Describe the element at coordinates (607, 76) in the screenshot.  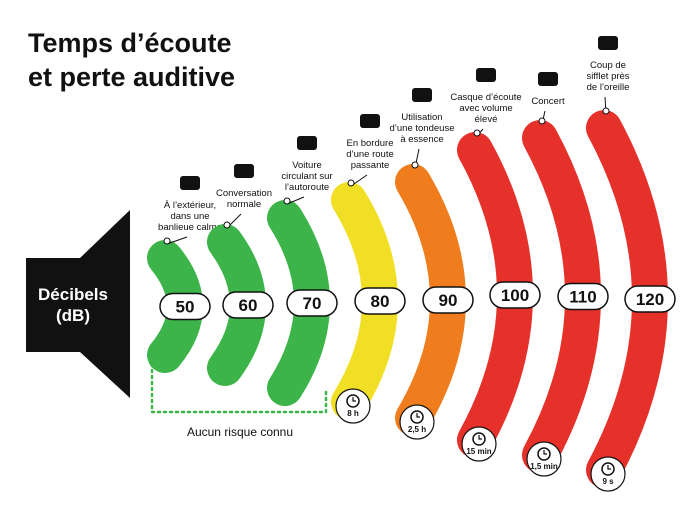
I see `level-label: sifflet près` at that location.